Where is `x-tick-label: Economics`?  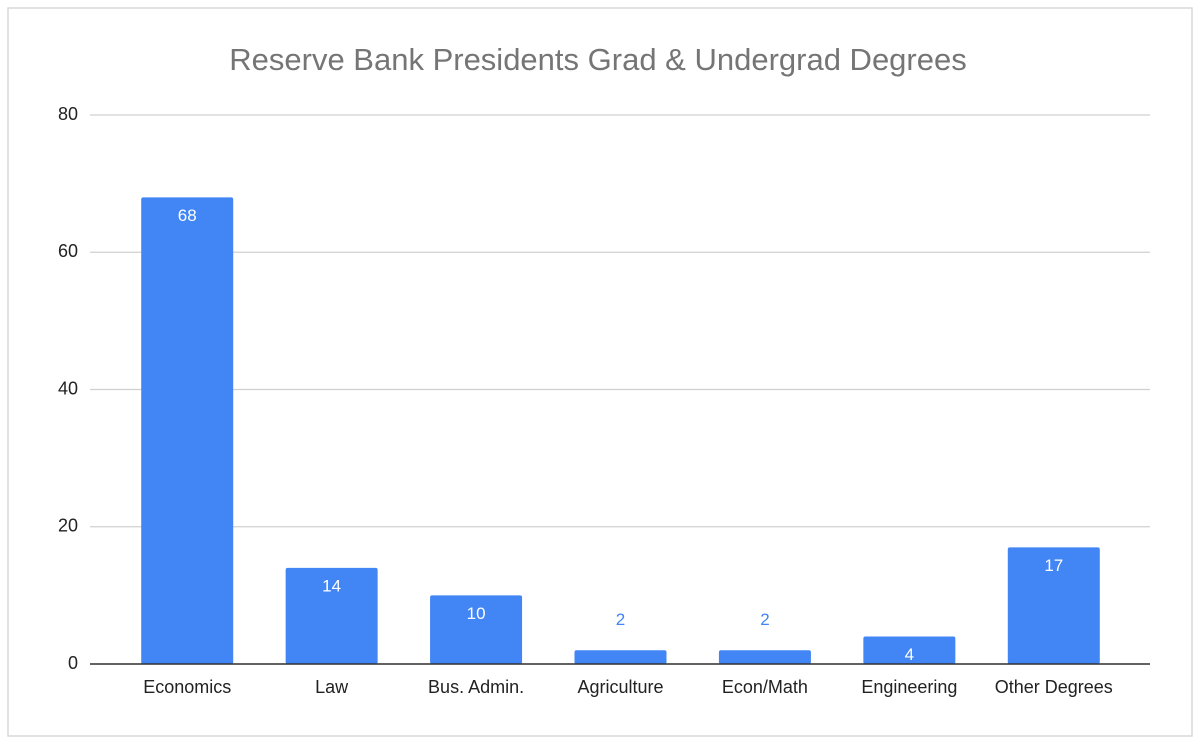
x-tick-label: Economics is located at coordinates (187, 687).